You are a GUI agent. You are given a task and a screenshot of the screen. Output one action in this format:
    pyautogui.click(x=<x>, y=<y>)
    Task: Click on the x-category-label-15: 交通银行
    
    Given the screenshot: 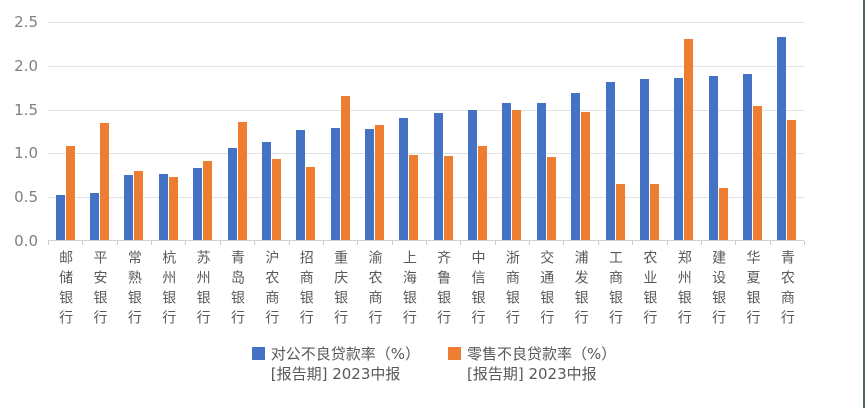 What is the action you would take?
    pyautogui.click(x=546, y=290)
    